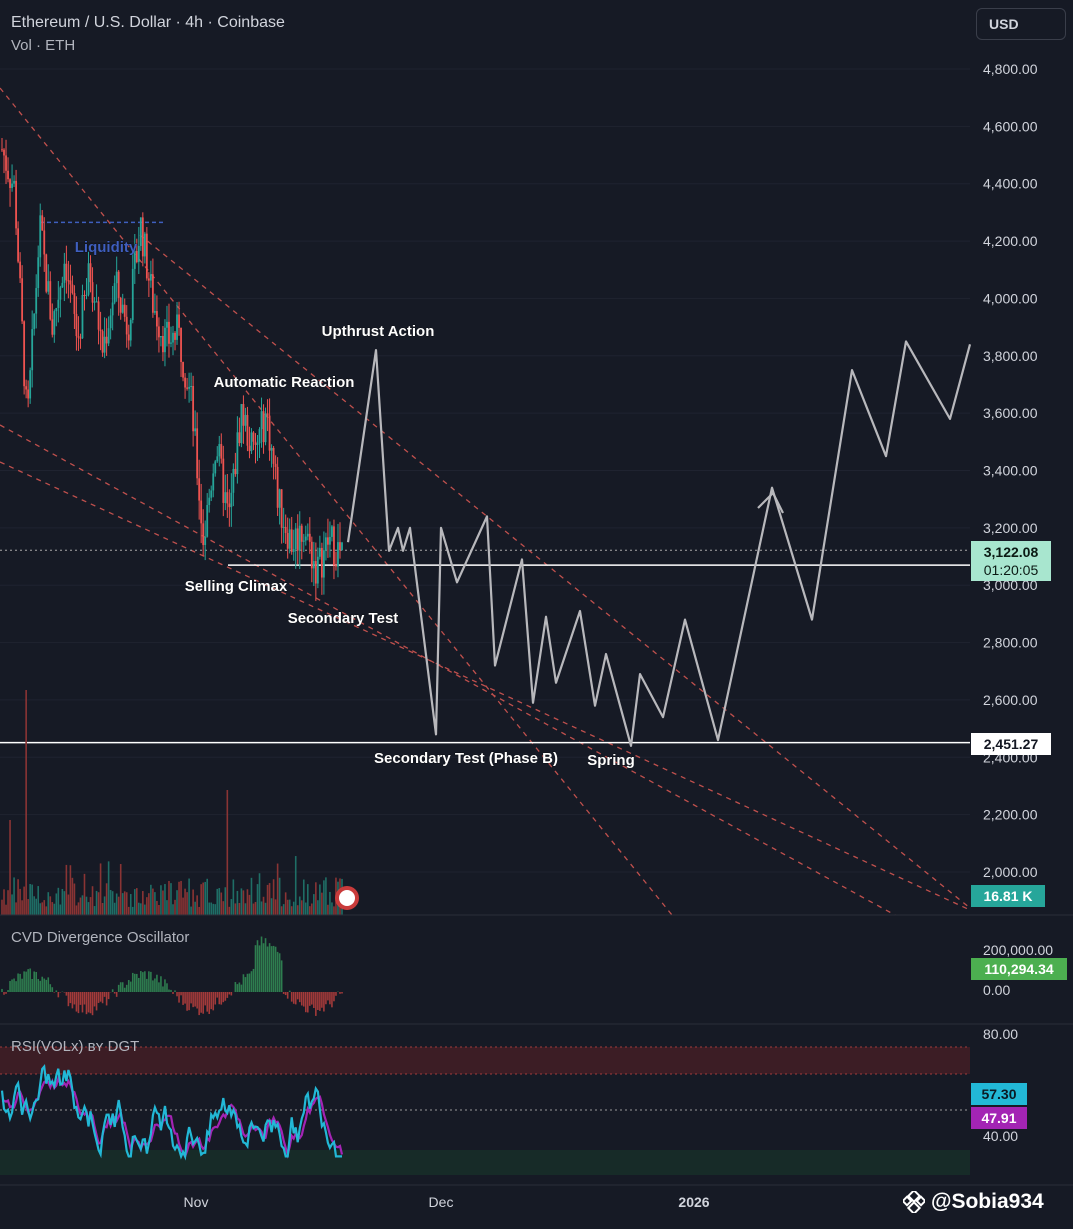 The height and width of the screenshot is (1229, 1073). Describe the element at coordinates (1010, 471) in the screenshot. I see `price-tick-label: 3,400.00` at that location.